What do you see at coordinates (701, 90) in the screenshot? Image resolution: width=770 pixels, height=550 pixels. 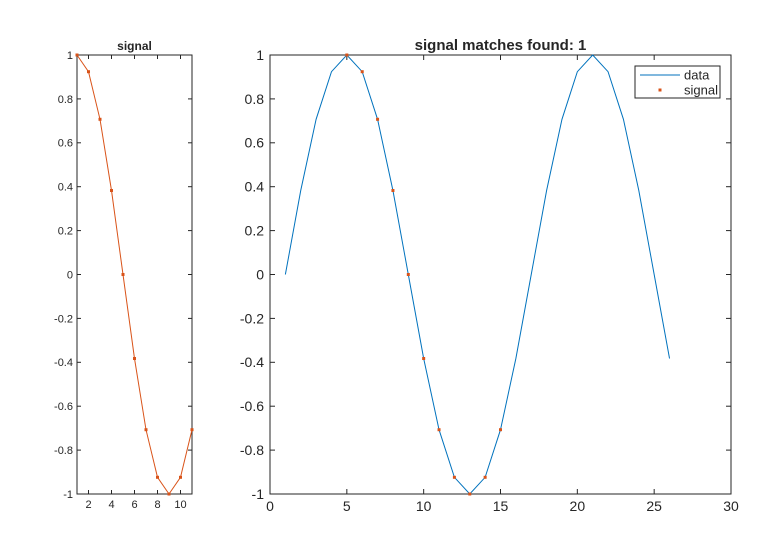 I see `legend-entry: signal` at bounding box center [701, 90].